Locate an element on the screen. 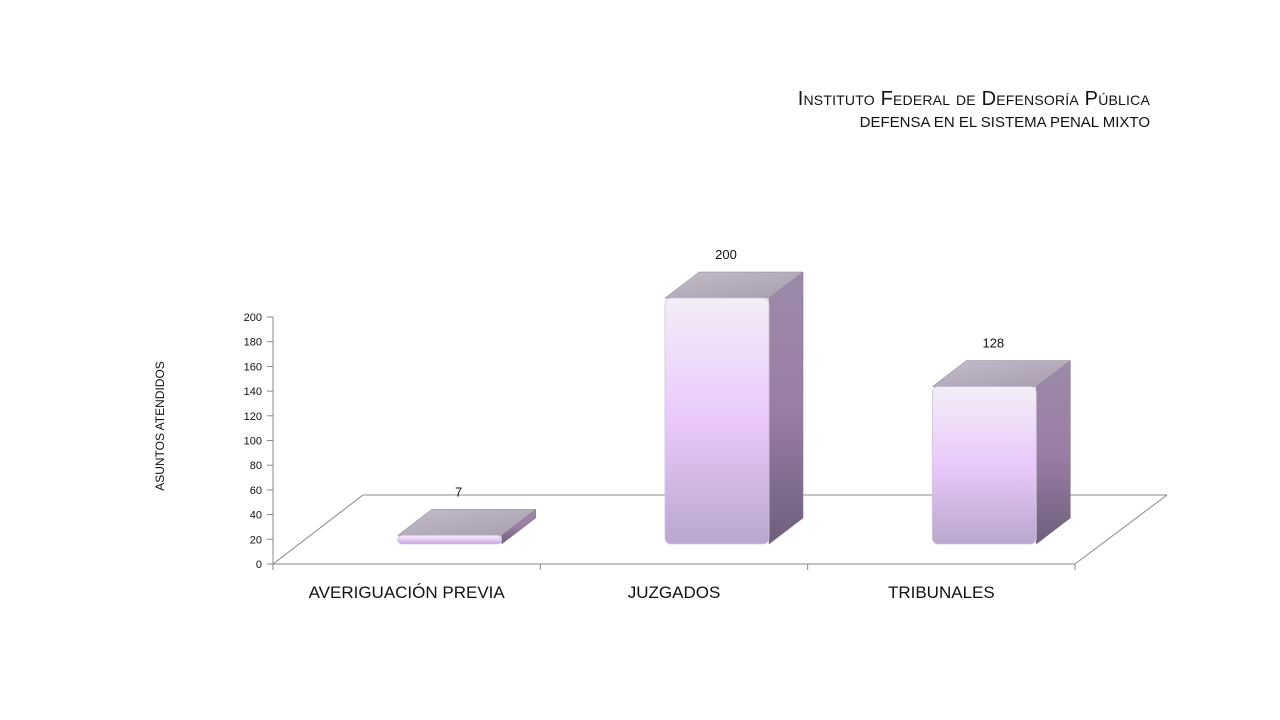 The height and width of the screenshot is (720, 1280). x-tick-label: AVERIGUACIÓN PREVIA is located at coordinates (407, 592).